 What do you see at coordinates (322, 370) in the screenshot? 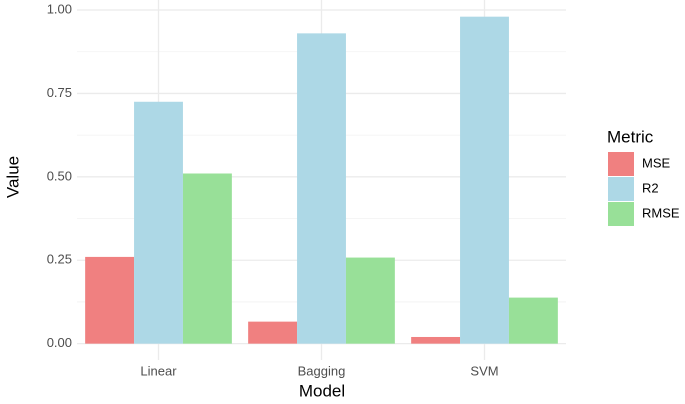
I see `x-tick-label: Bagging` at bounding box center [322, 370].